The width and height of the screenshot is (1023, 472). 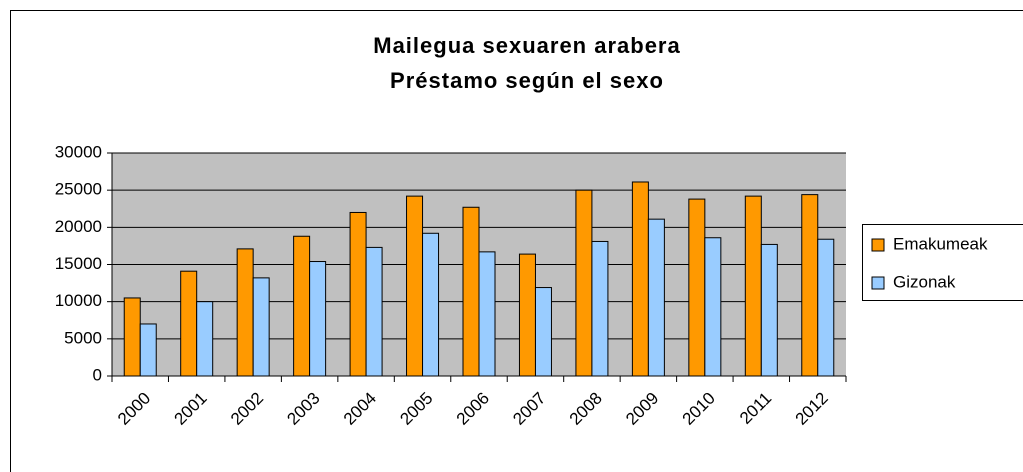 What do you see at coordinates (527, 80) in the screenshot?
I see `chart-subtitle: Préstamo según el sexo` at bounding box center [527, 80].